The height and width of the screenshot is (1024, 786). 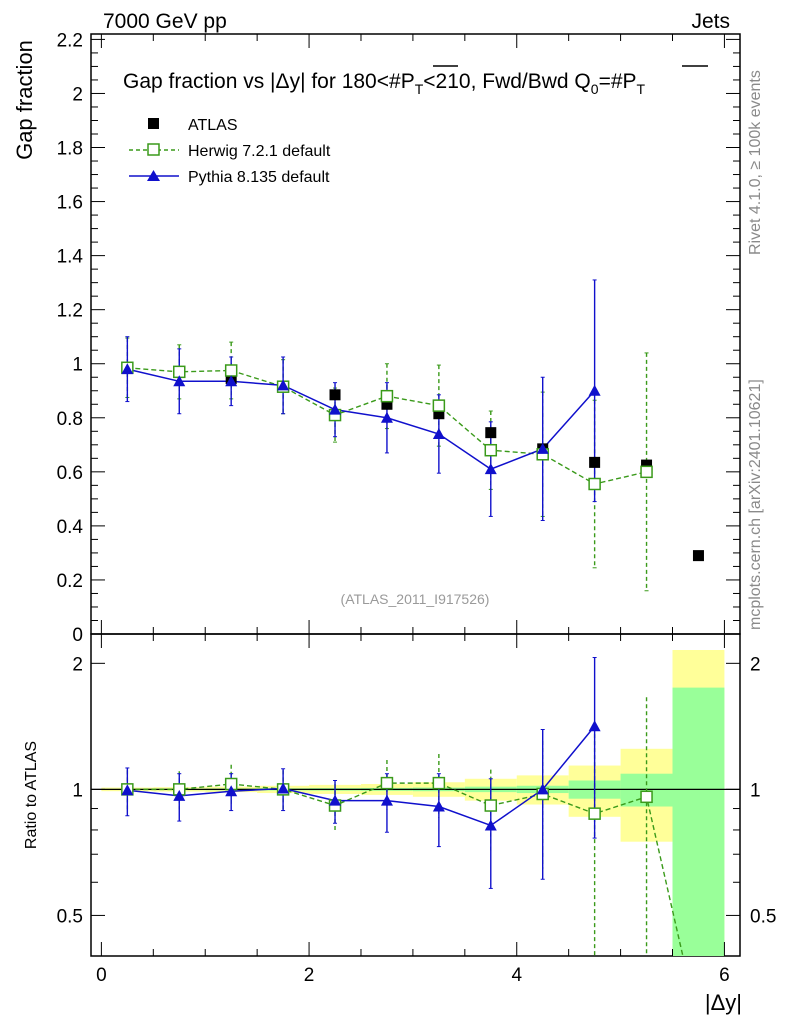 I want to click on legend-pythia-marker, so click(x=153, y=175).